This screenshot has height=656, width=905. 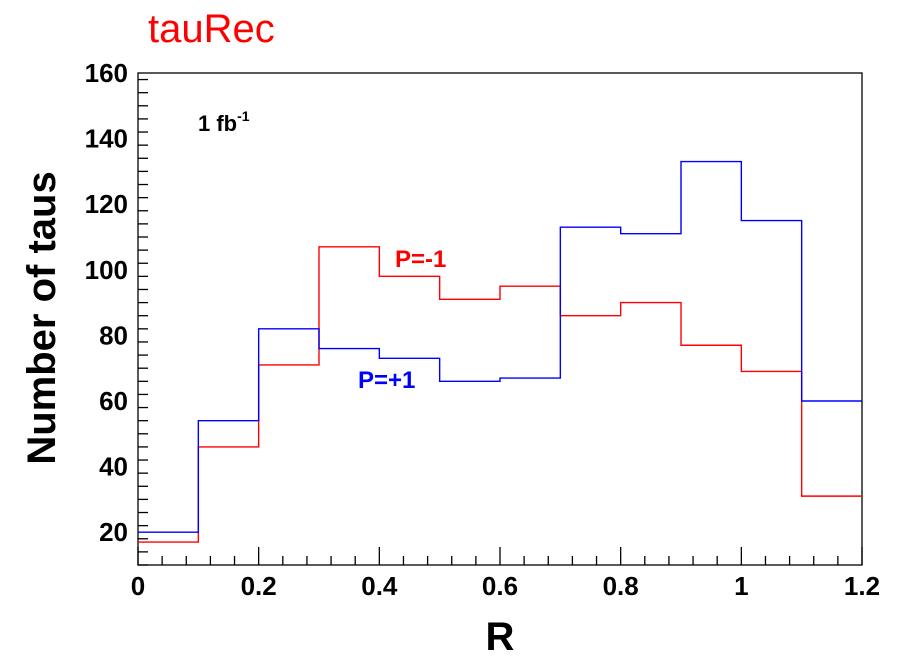 What do you see at coordinates (106, 270) in the screenshot?
I see `y-tick-label: 100` at bounding box center [106, 270].